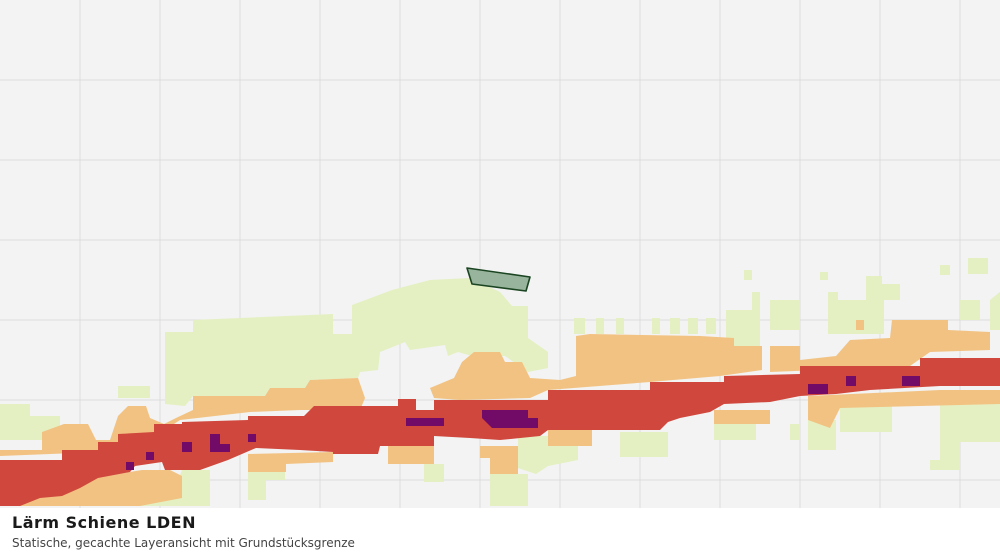  What do you see at coordinates (104, 522) in the screenshot?
I see `layer-title: Lärm Schiene LDEN` at bounding box center [104, 522].